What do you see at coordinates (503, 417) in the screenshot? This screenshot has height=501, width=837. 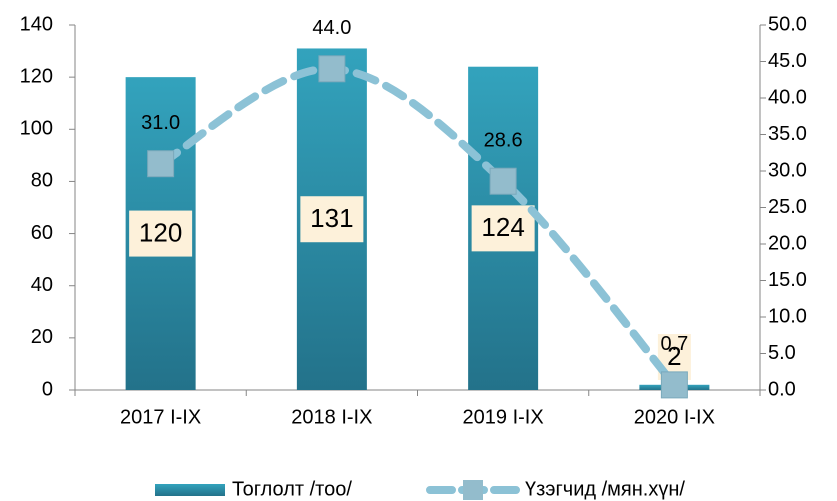 I see `x-tick-label: 2019 I-IX` at bounding box center [503, 417].